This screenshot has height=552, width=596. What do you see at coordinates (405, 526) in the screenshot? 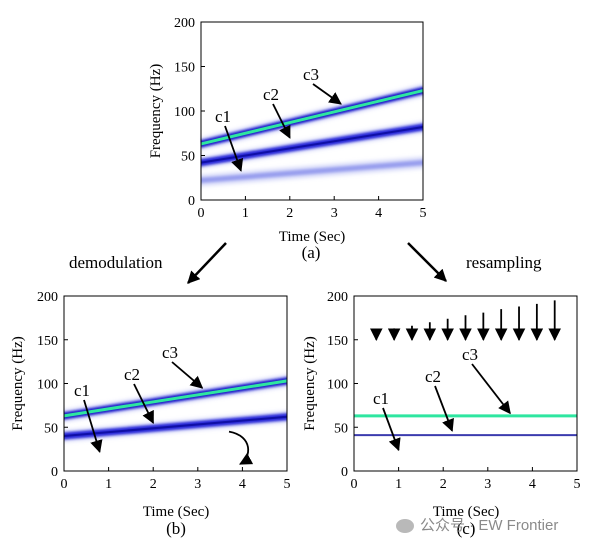
I see `wechat-icon` at bounding box center [405, 526].